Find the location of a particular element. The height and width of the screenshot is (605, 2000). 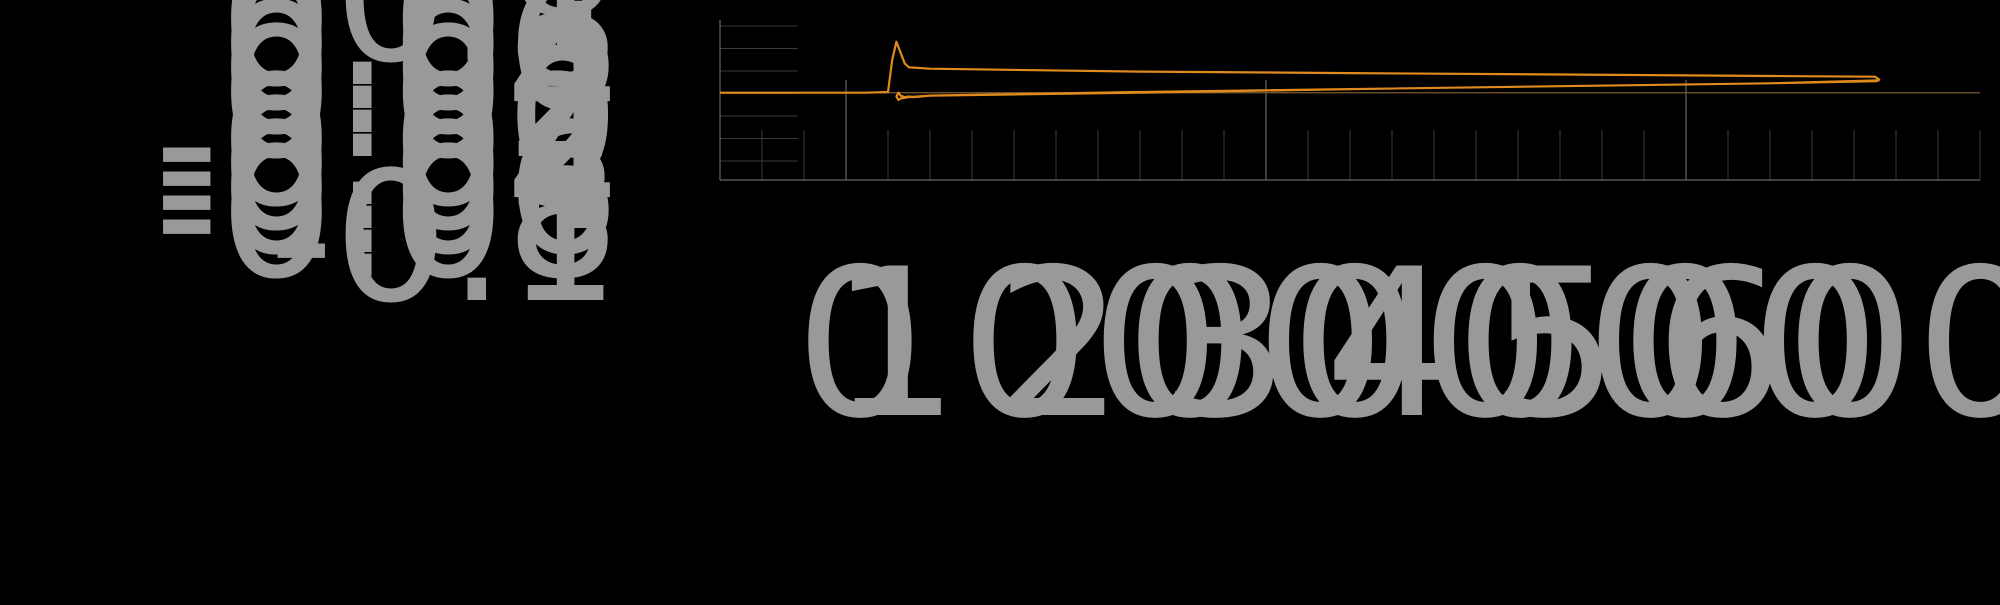

y-tick-label: -0.02 is located at coordinates (387, 142).